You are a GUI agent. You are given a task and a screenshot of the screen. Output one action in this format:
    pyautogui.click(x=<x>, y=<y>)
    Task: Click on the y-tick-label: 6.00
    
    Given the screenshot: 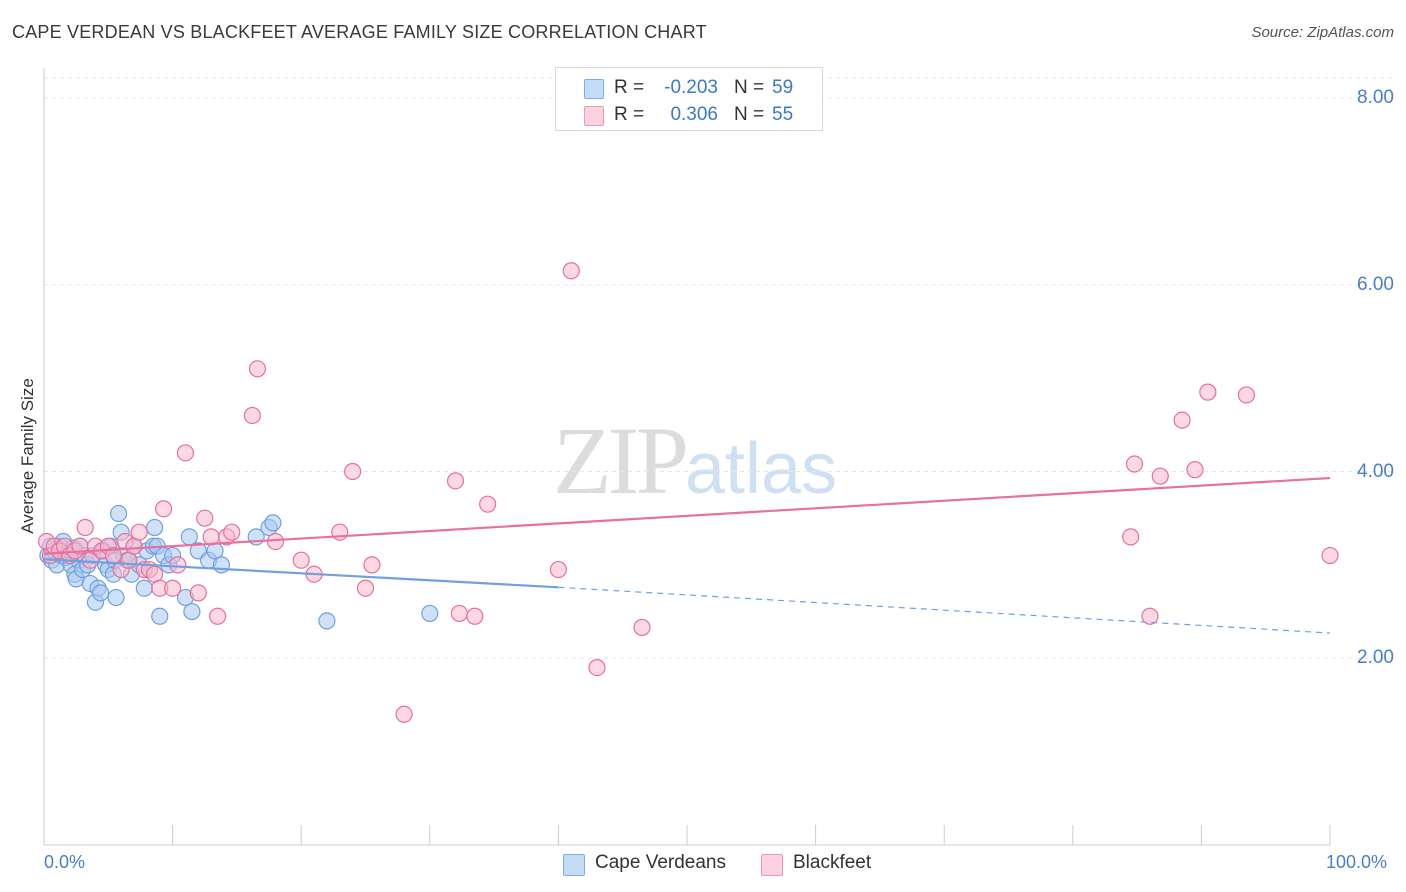 What is the action you would take?
    pyautogui.click(x=1375, y=284)
    